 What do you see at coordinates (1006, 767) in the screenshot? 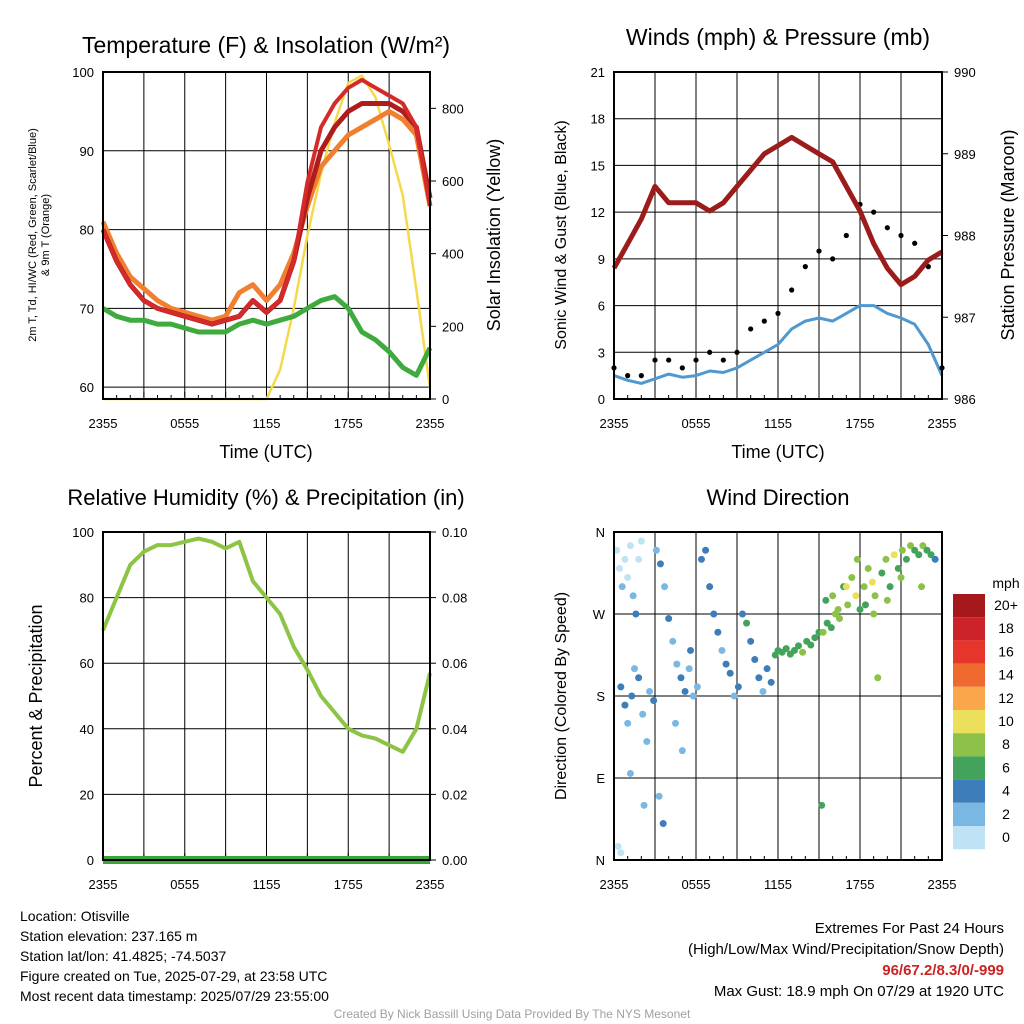
I see `legend-label: 6` at bounding box center [1006, 767].